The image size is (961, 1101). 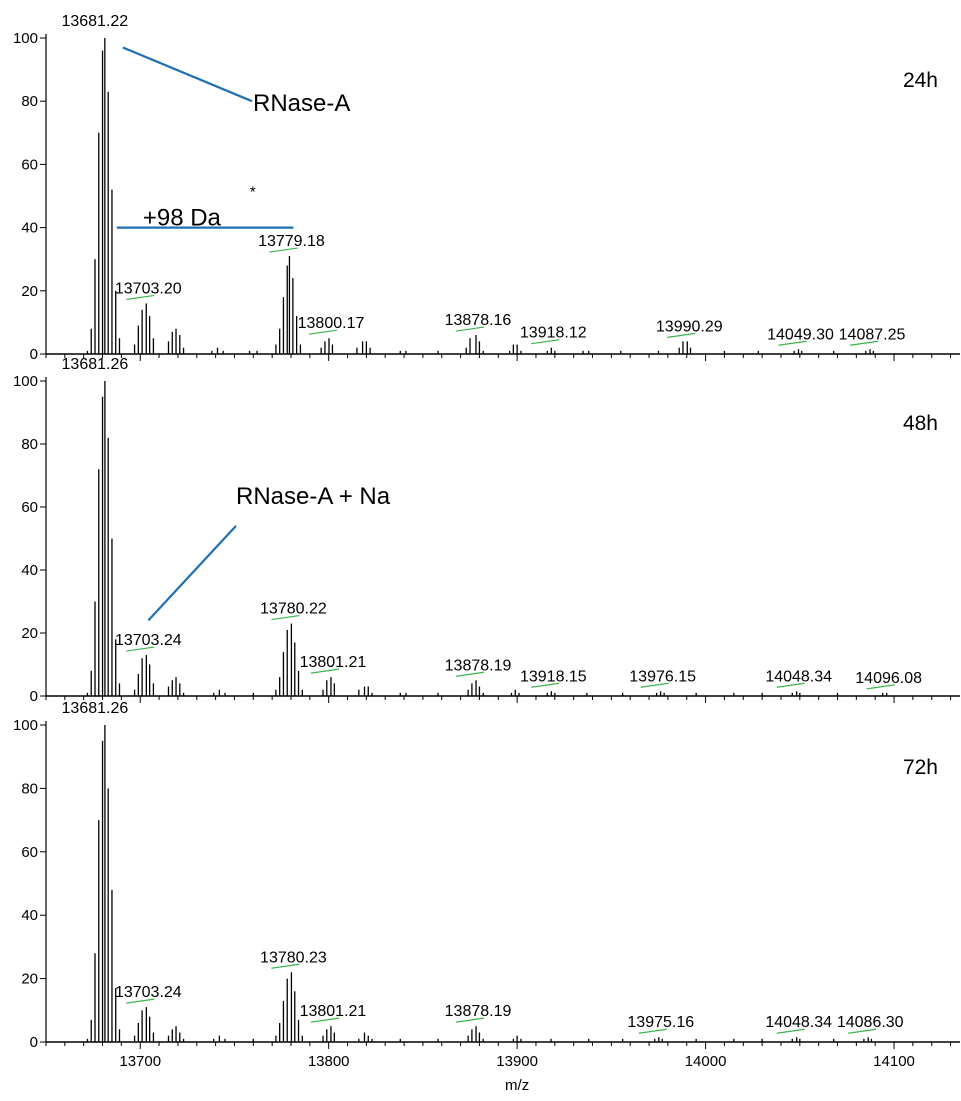 What do you see at coordinates (660, 1022) in the screenshot?
I see `peak-label: 13975.16` at bounding box center [660, 1022].